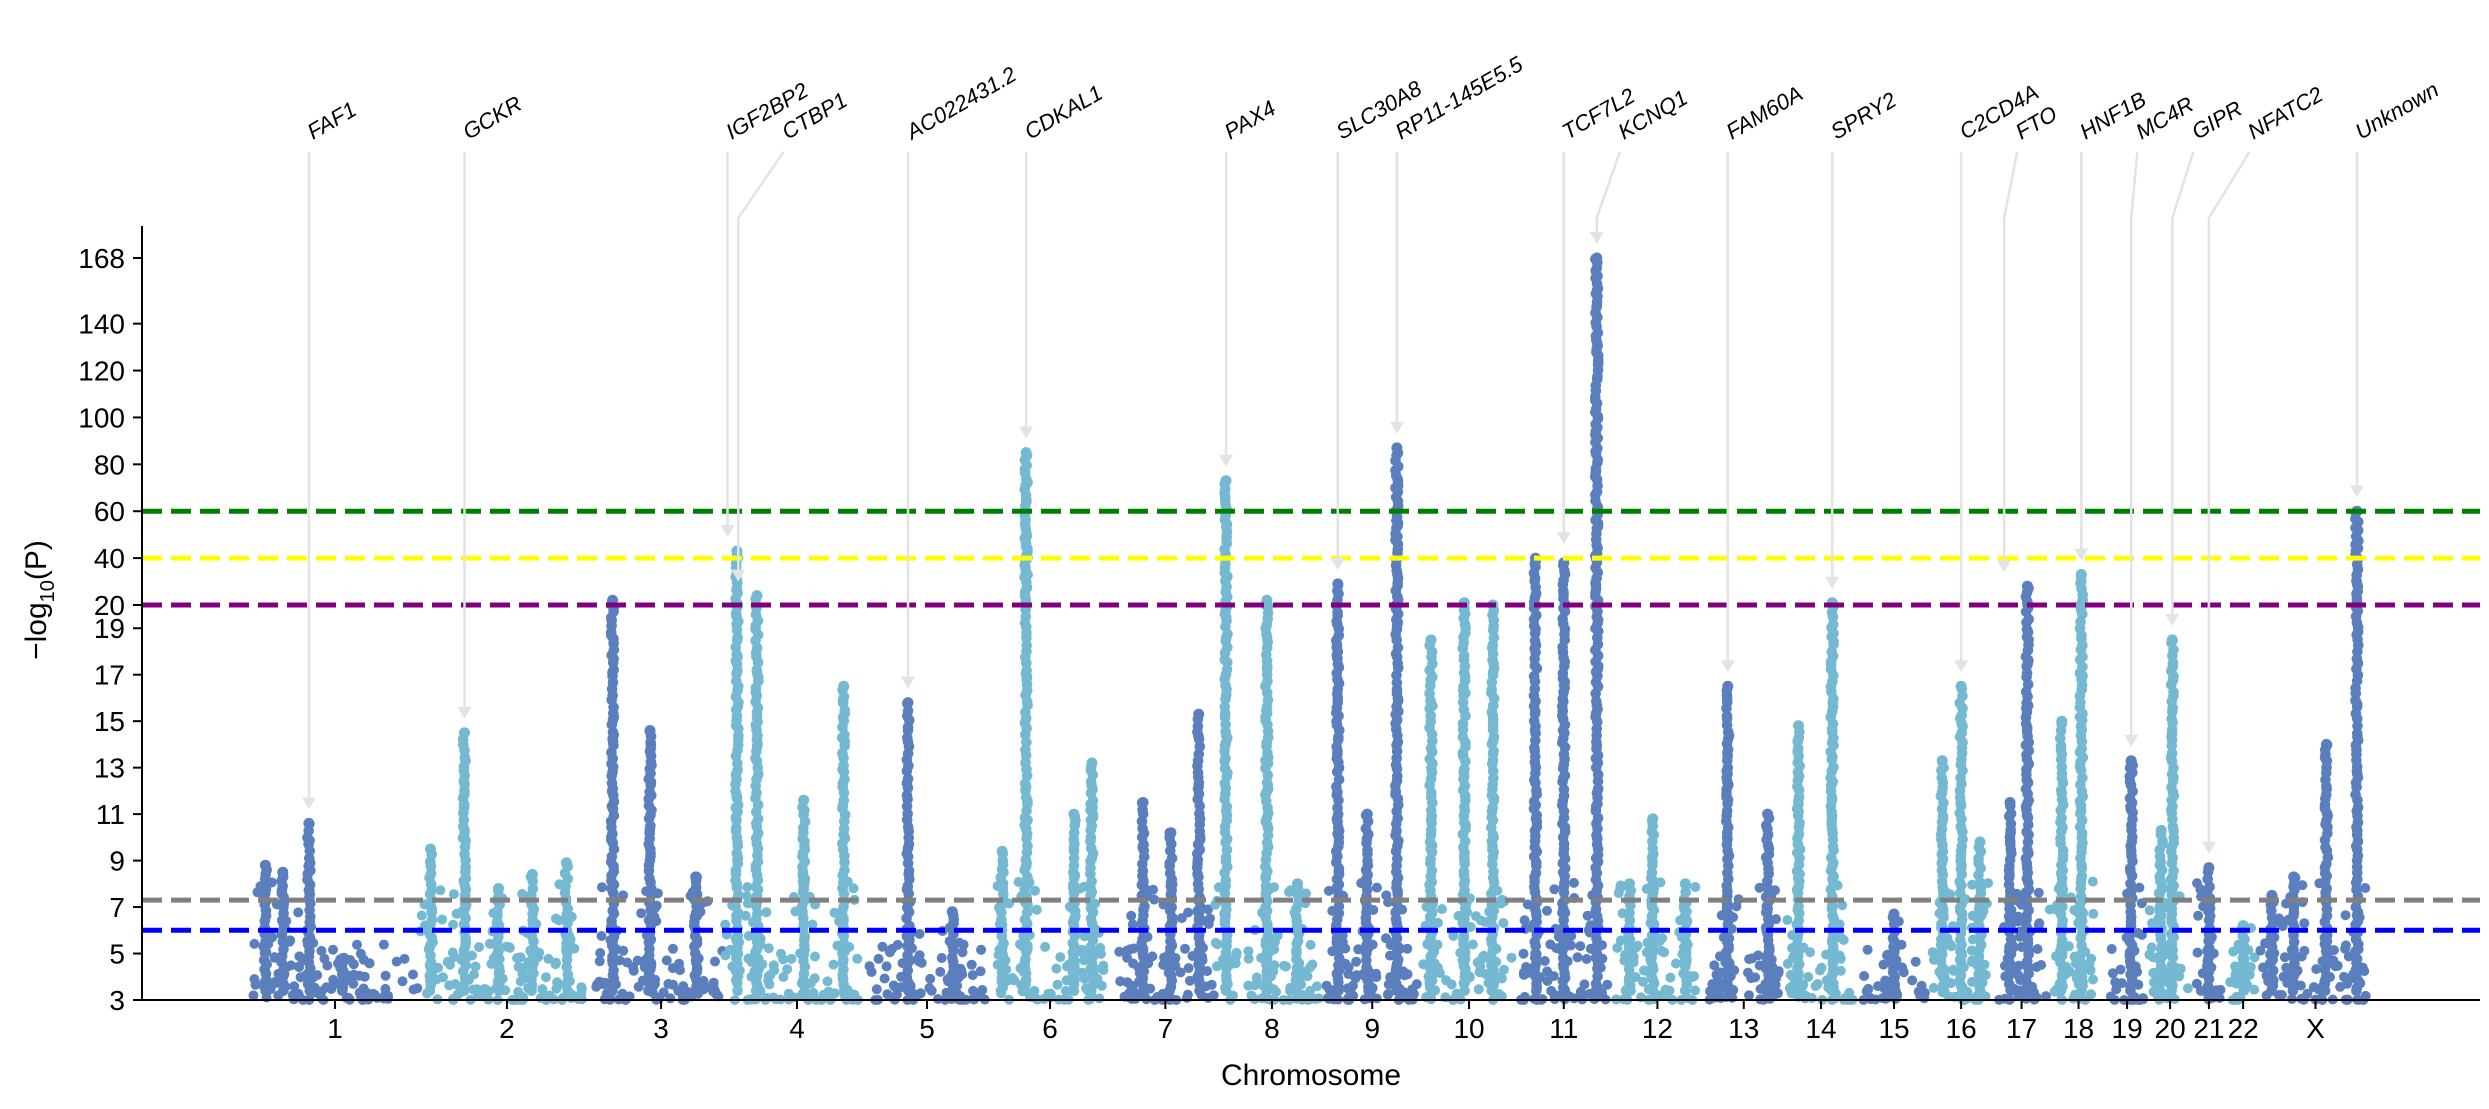 The width and height of the screenshot is (2489, 1109). I want to click on gene-annotation: Unknown, so click(2396, 287).